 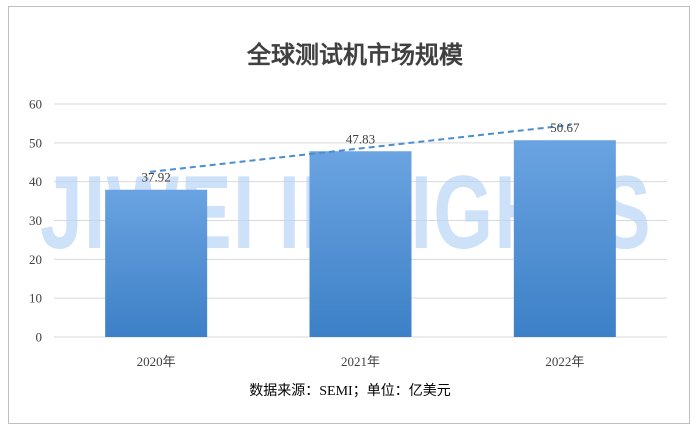 I want to click on y-tick-label: 40, so click(x=35, y=181).